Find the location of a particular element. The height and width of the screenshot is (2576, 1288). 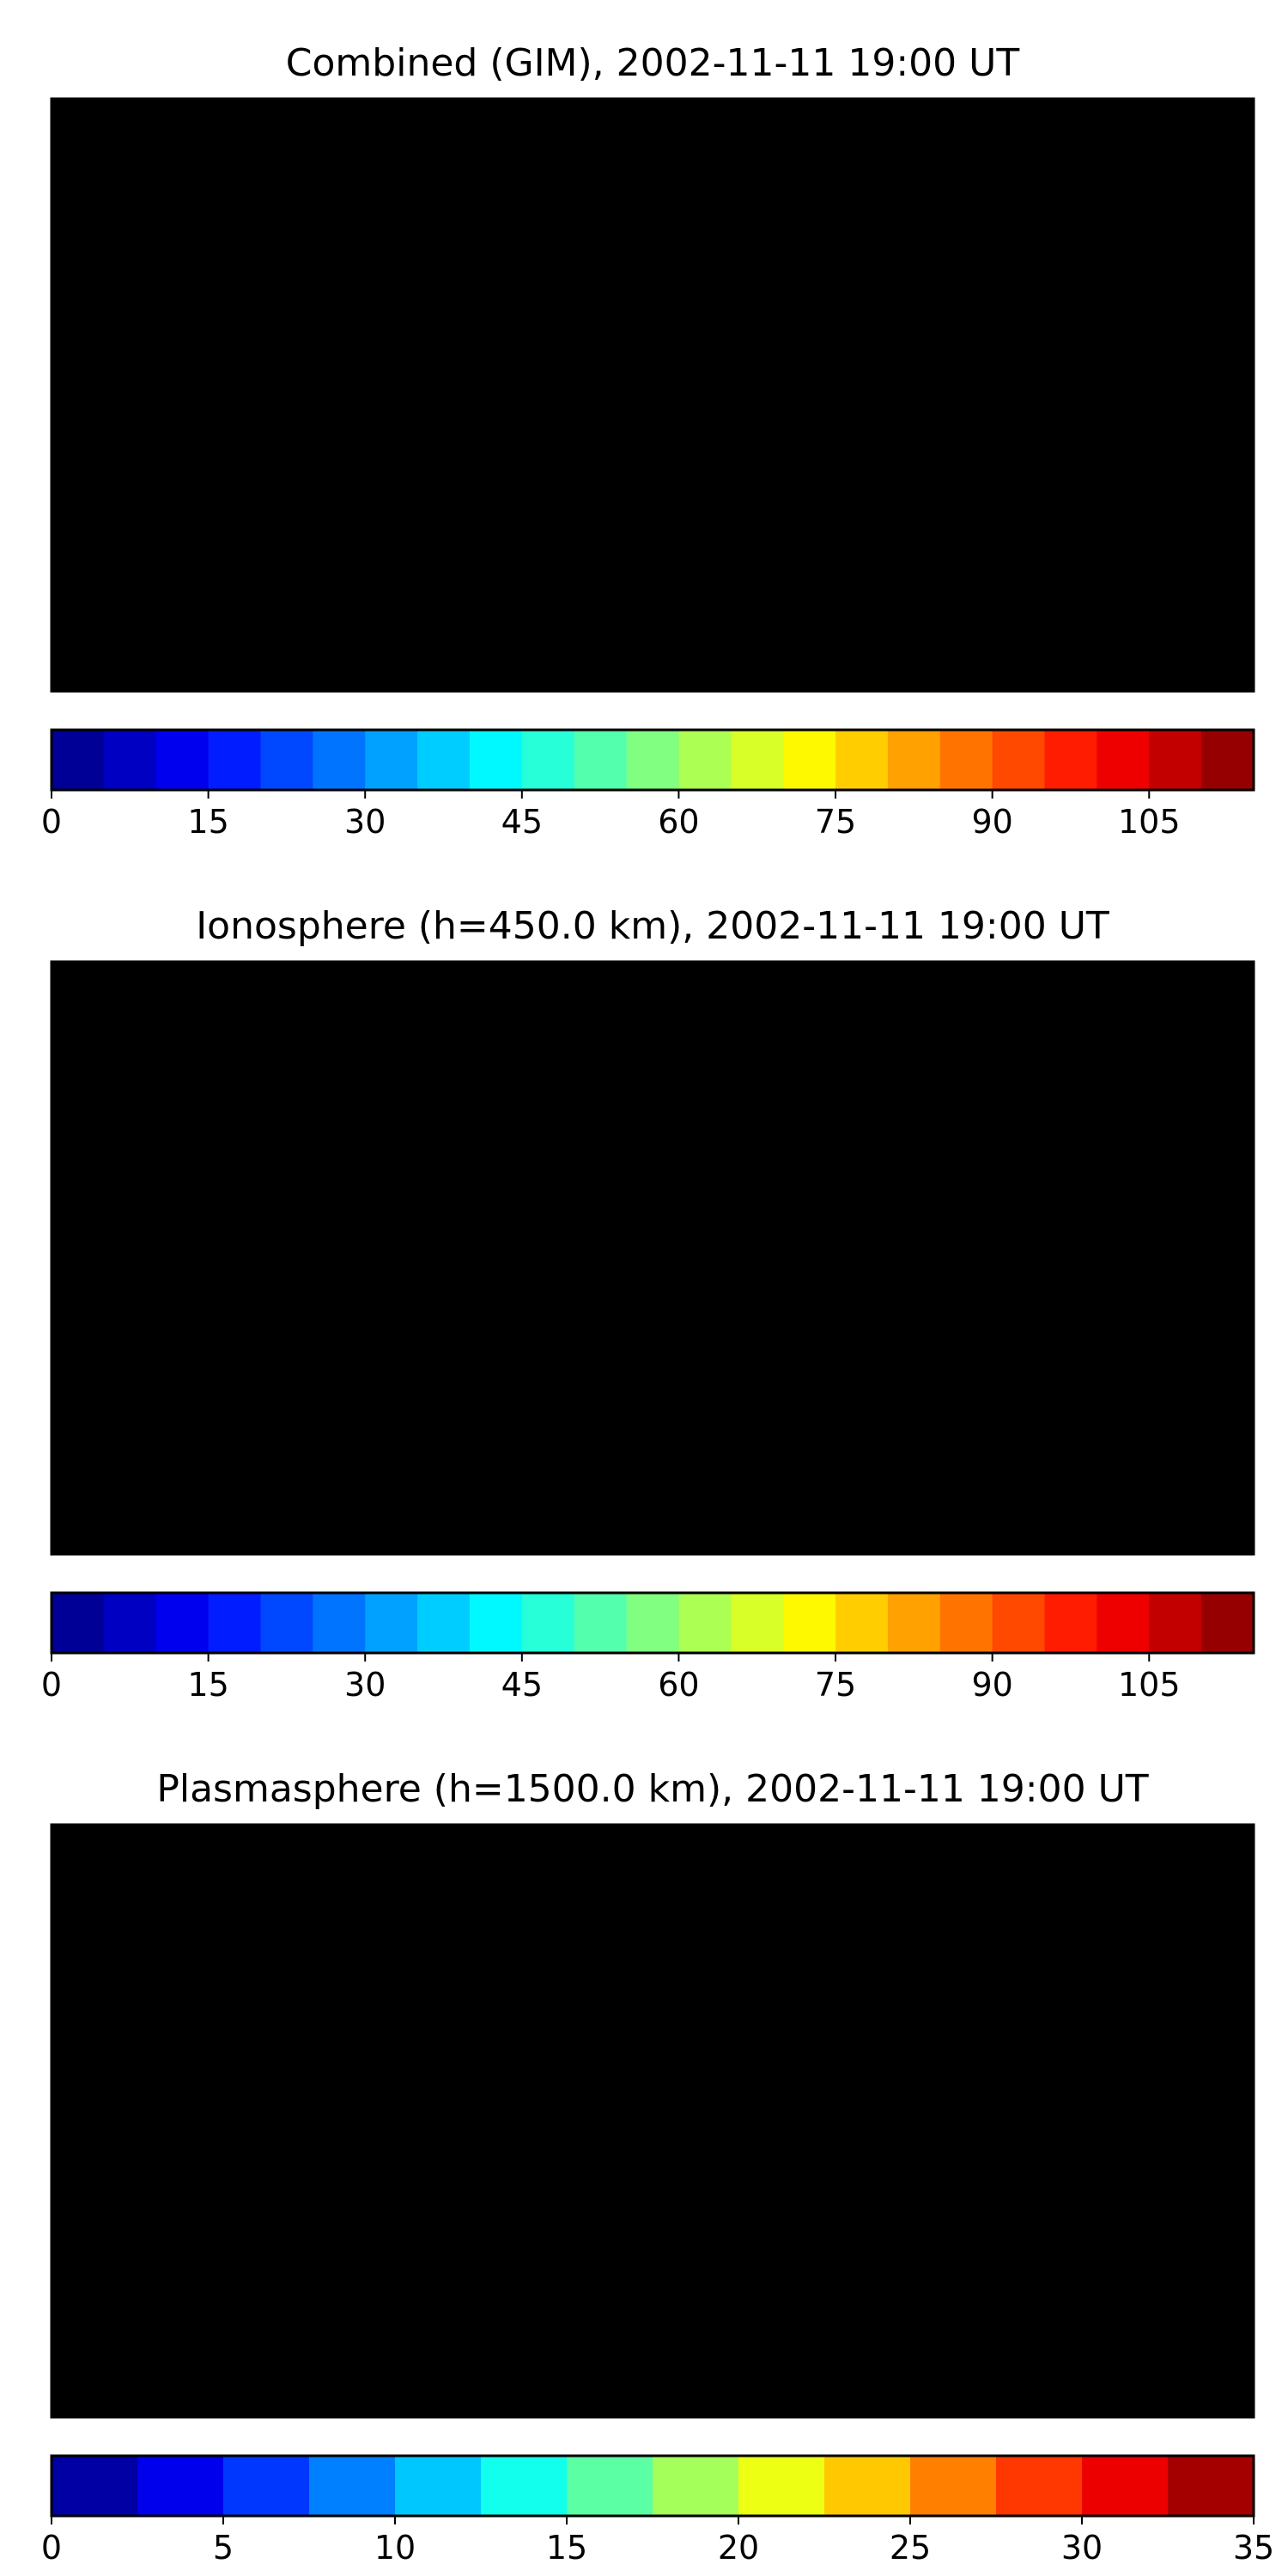

panel-title-combined: Combined (GIM), 2002-11-11 19:00 UT is located at coordinates (653, 63).